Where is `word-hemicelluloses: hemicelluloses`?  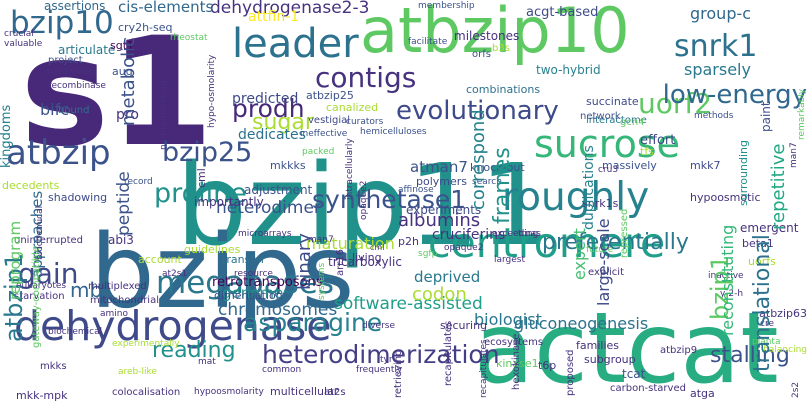 word-hemicelluloses: hemicelluloses is located at coordinates (393, 132).